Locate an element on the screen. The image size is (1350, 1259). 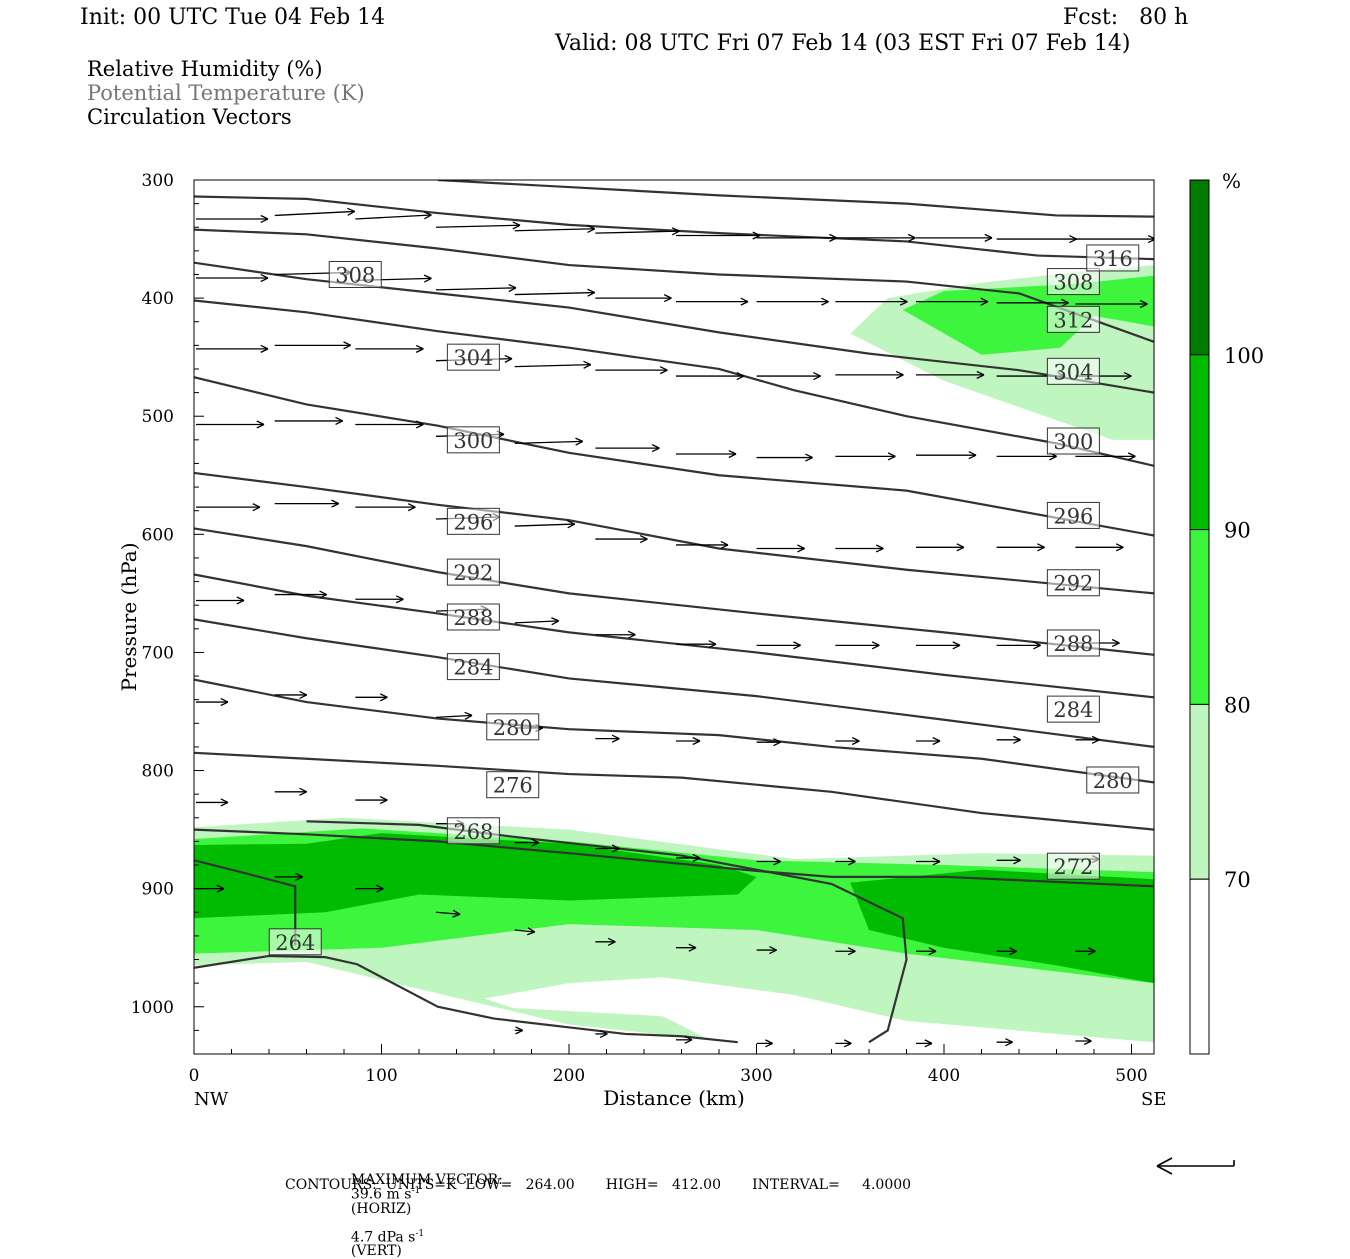
contour-label-276-0: 276 is located at coordinates (513, 786).